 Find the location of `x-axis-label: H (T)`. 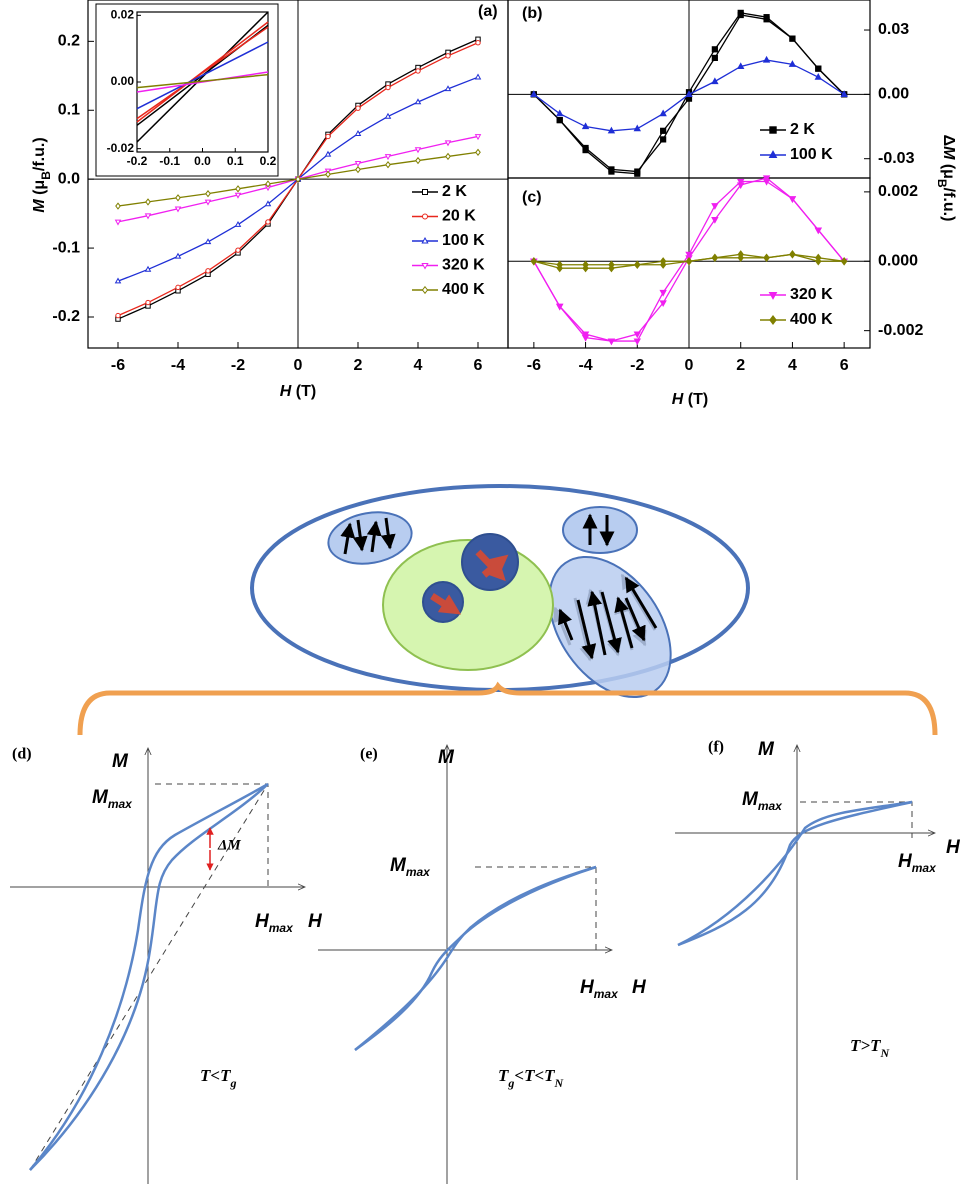

x-axis-label: H (T) is located at coordinates (690, 399).